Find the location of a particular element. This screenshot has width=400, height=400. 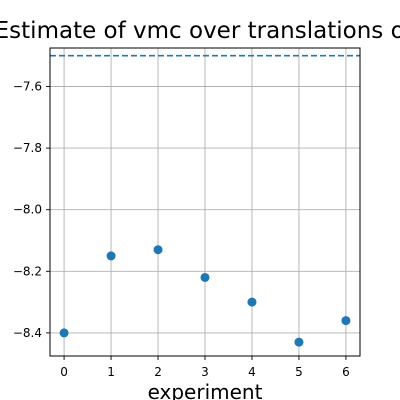

x-tick-label: 3 is located at coordinates (205, 372).